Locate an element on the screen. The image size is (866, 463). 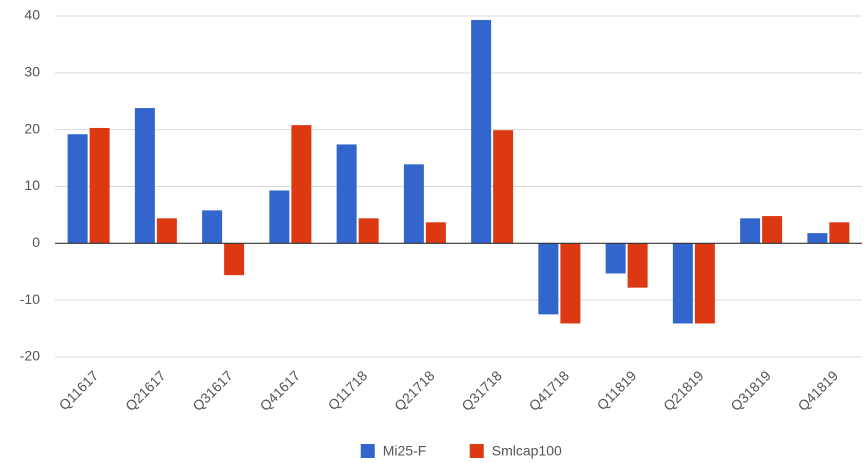
legend-label: Smlcap100 is located at coordinates (527, 451).